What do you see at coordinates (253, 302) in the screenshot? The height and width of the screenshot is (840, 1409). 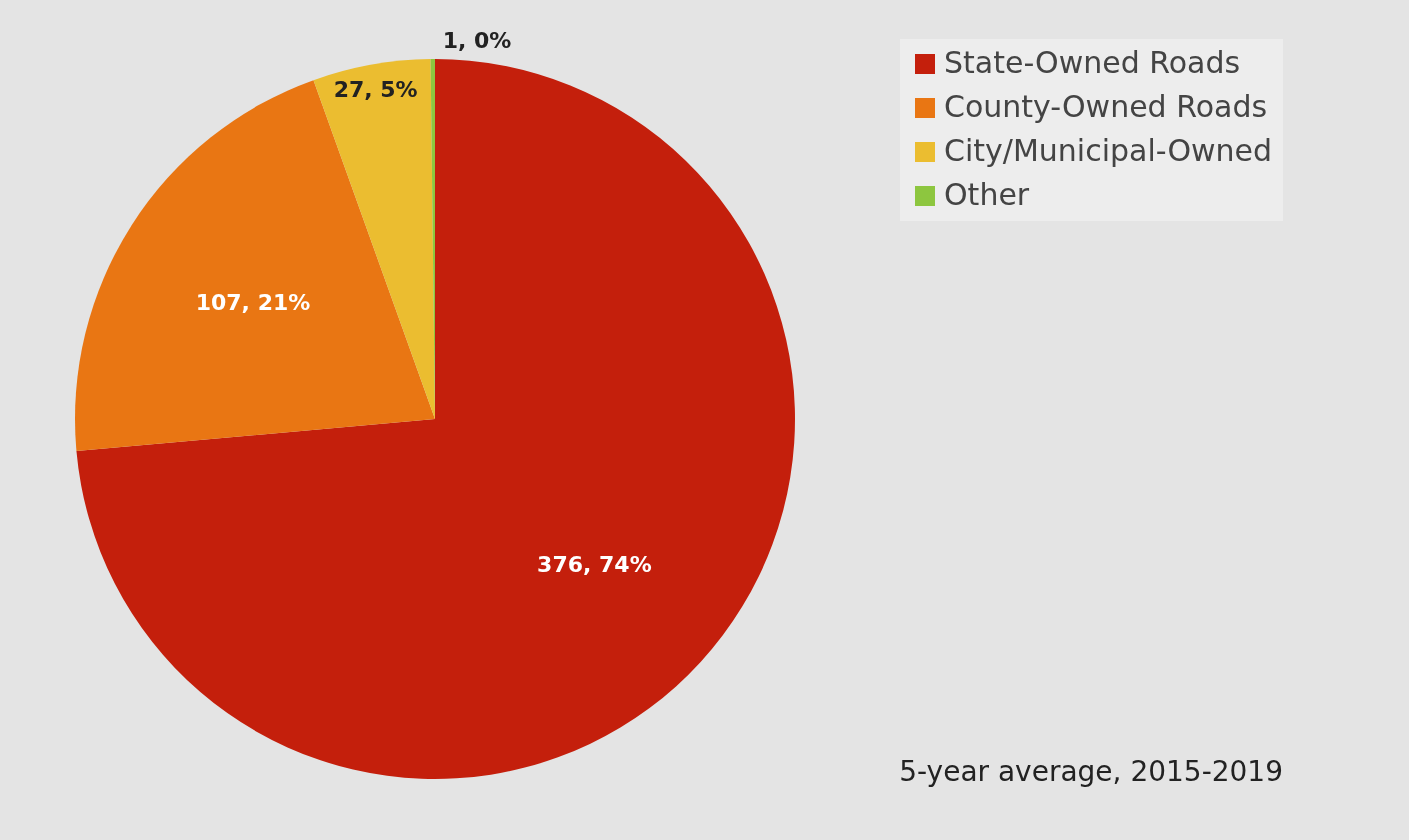 I see `data-label: 107, 21%` at bounding box center [253, 302].